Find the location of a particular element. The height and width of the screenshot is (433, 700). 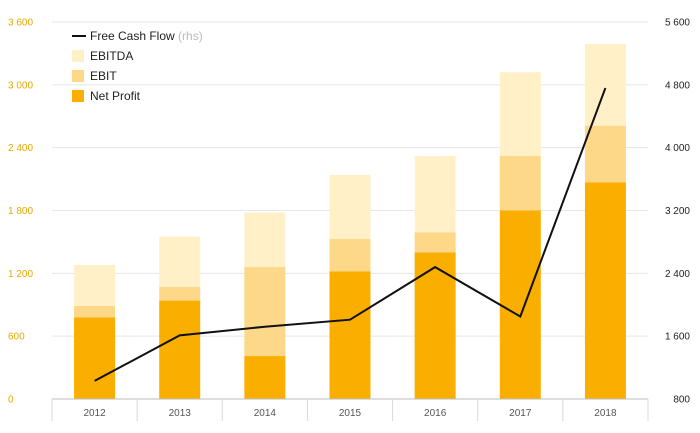

y-axis-left: 0 600 1 200 1 800 2 400 3 000 3 600 is located at coordinates (20, 212).